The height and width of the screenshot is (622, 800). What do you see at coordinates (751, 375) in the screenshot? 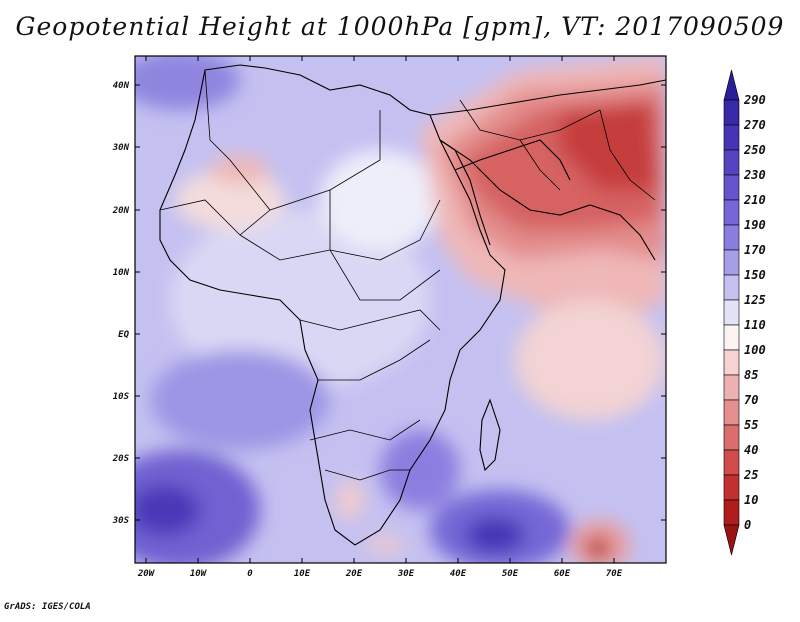
I see `colorbar-label: 85` at bounding box center [751, 375].